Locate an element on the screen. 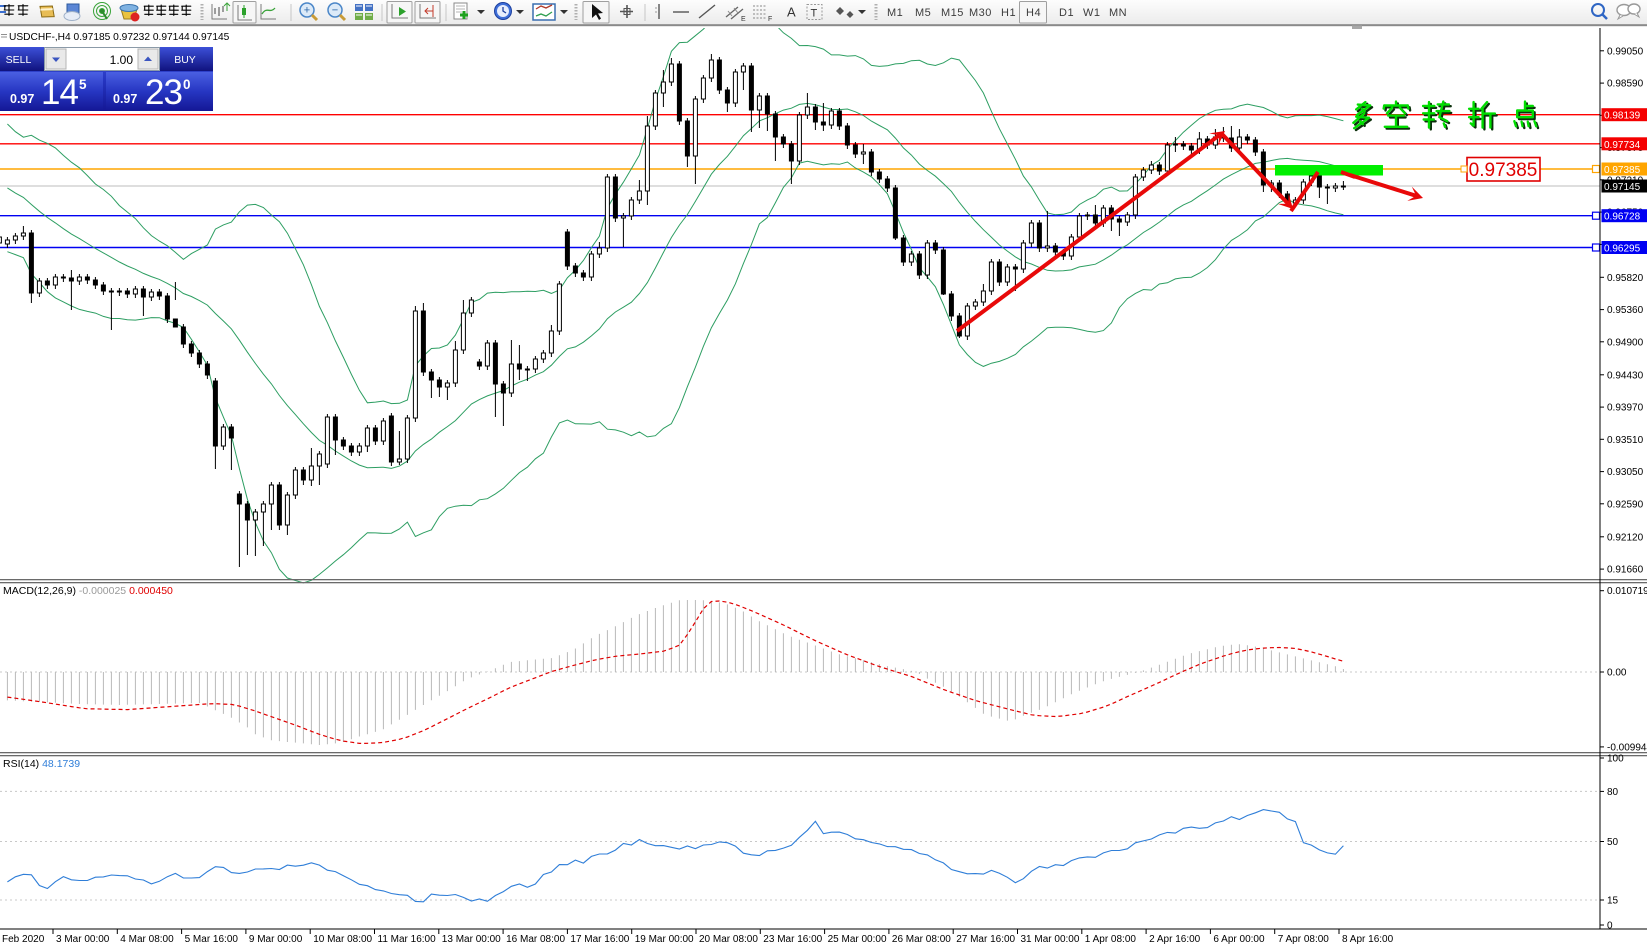 The height and width of the screenshot is (948, 1647). svg-text: 7 Apr 08:00 is located at coordinates (1304, 939).